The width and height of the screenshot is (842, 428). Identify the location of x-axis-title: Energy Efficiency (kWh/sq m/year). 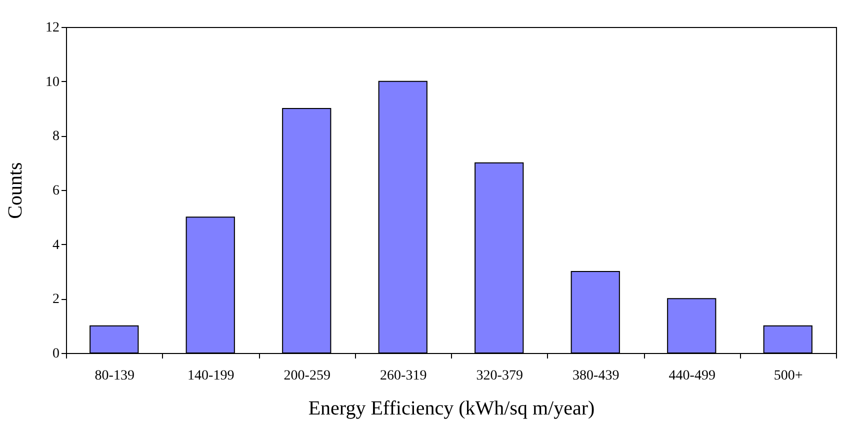
(451, 409).